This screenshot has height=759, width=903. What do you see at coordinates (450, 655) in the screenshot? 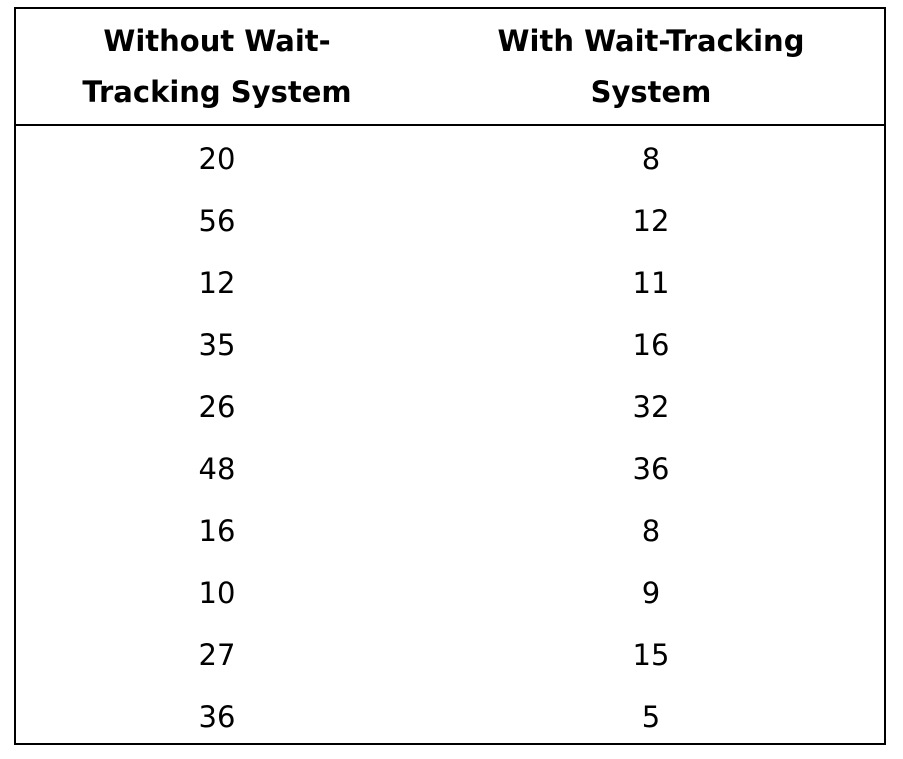
I see `table-row: 27 15` at bounding box center [450, 655].